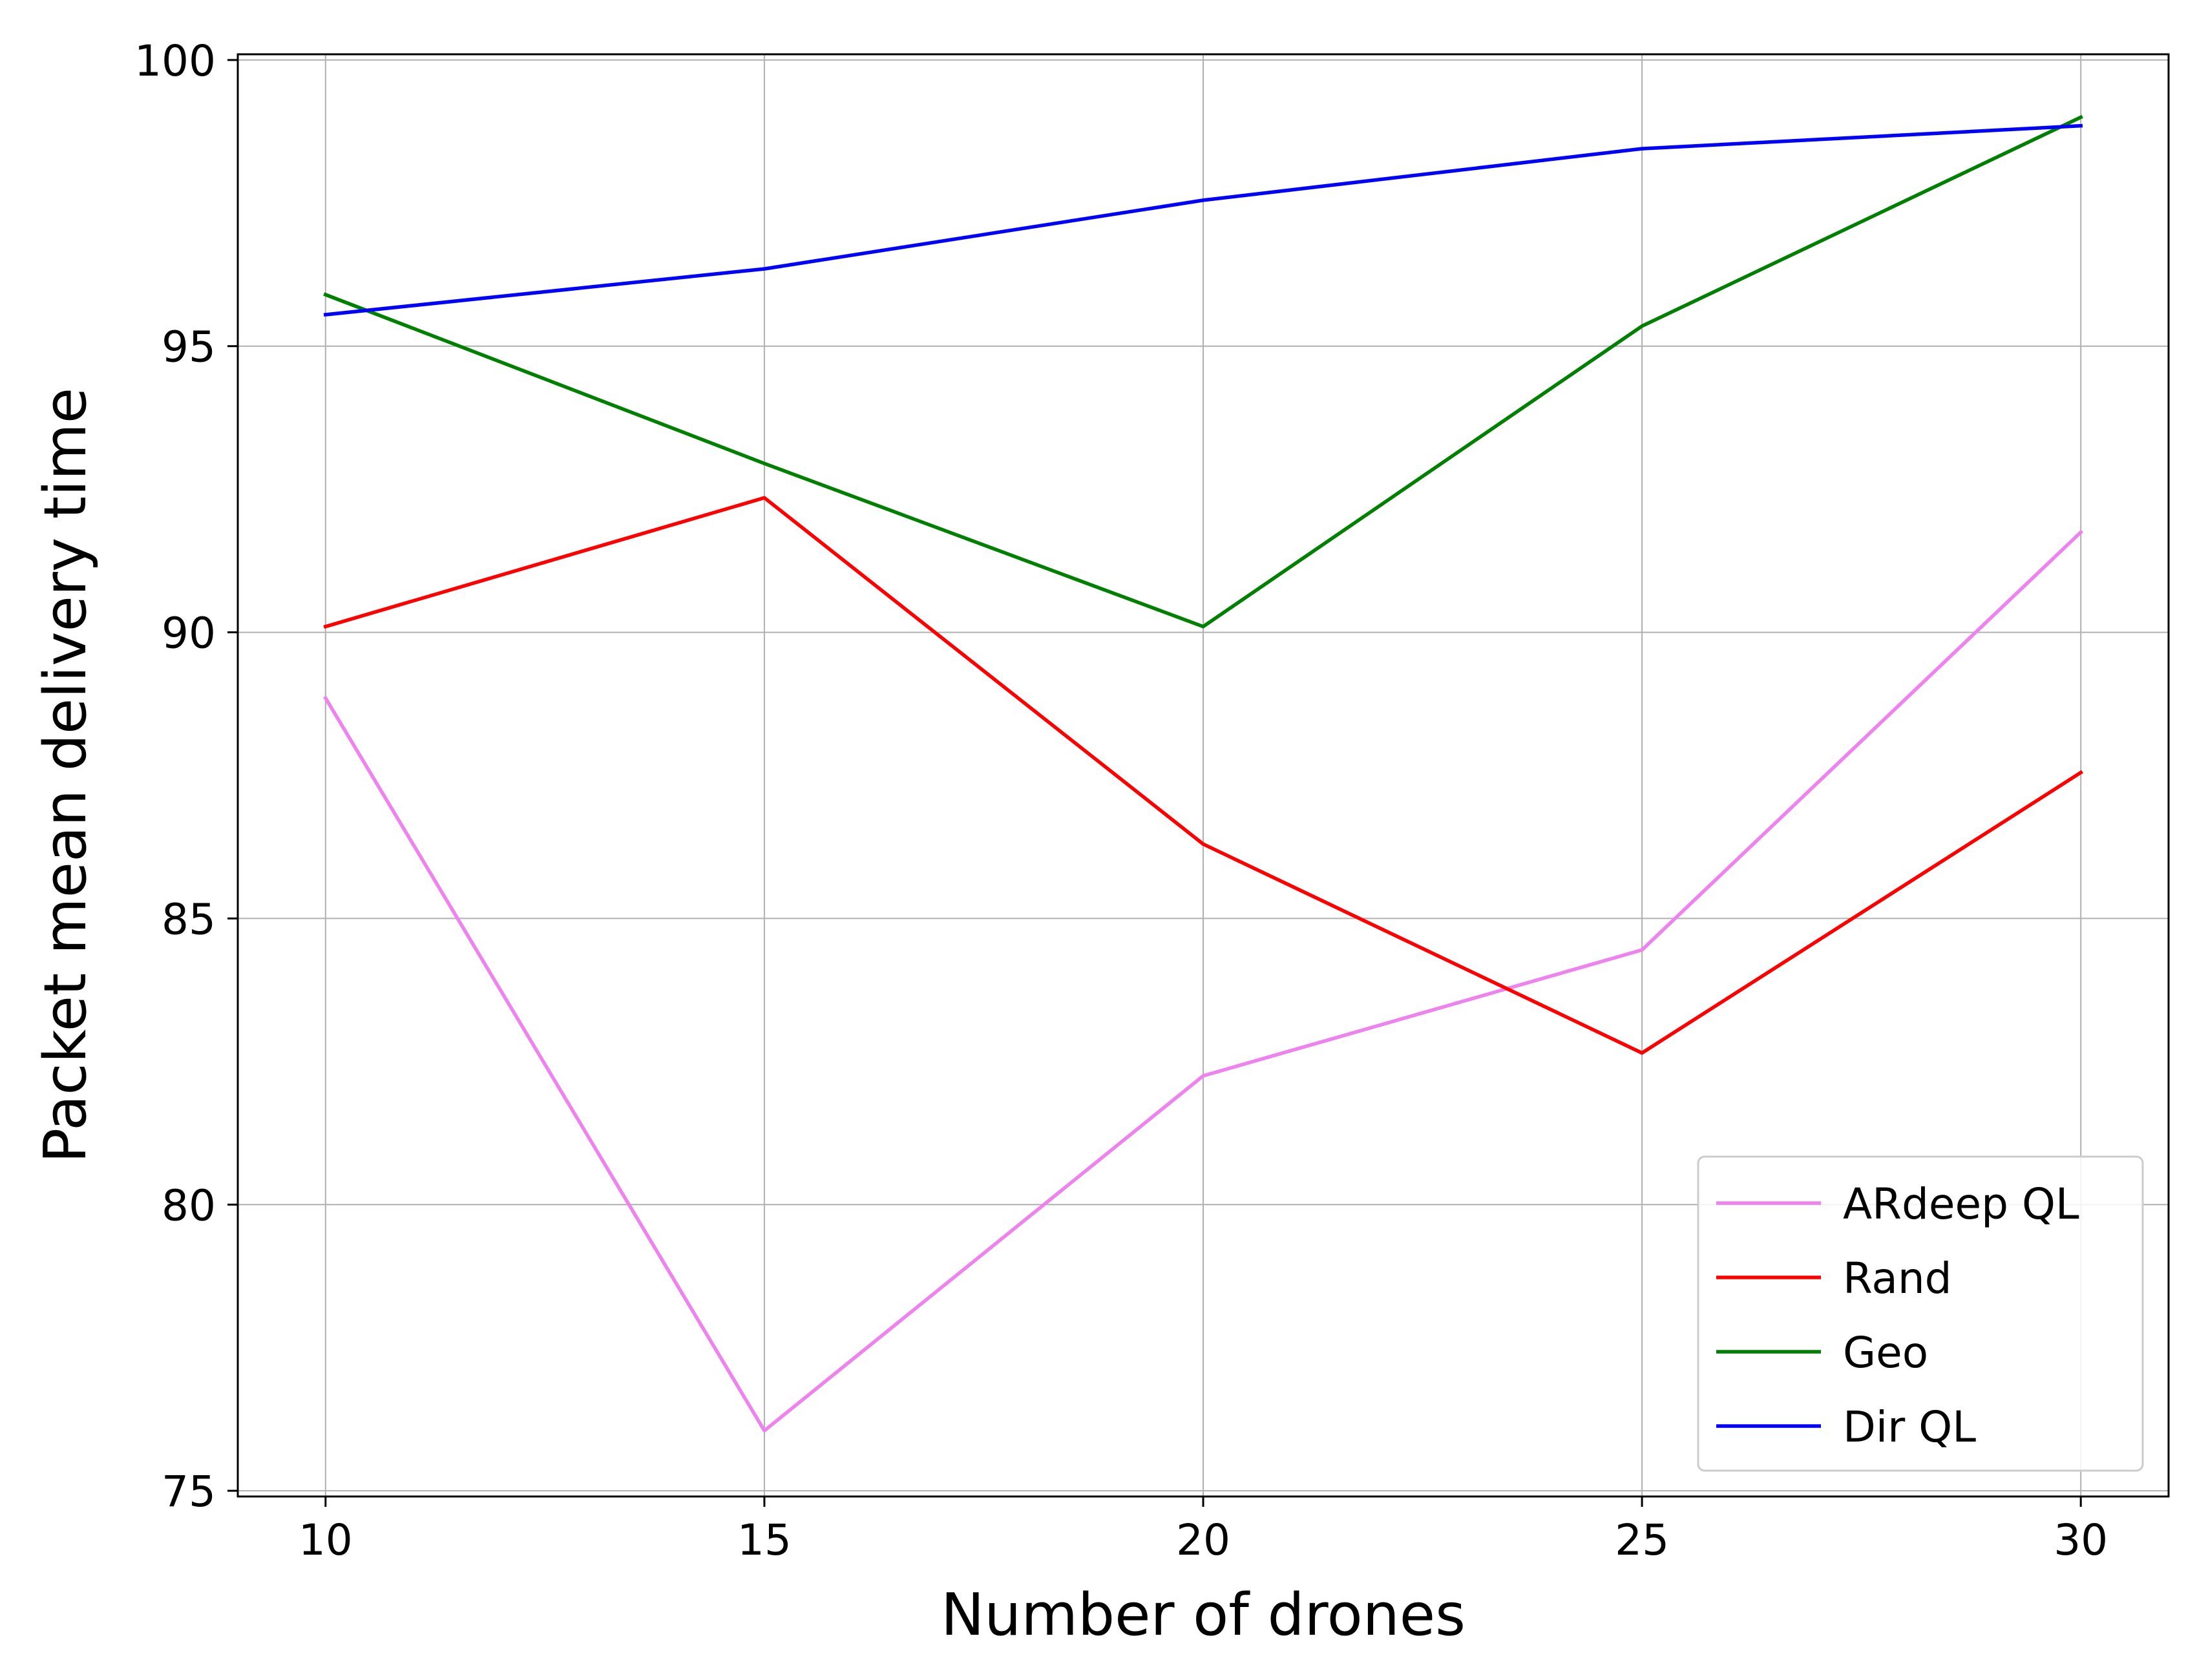 Image resolution: width=2197 pixels, height=1680 pixels. Describe the element at coordinates (189, 1205) in the screenshot. I see `y-tick-label: 80` at that location.